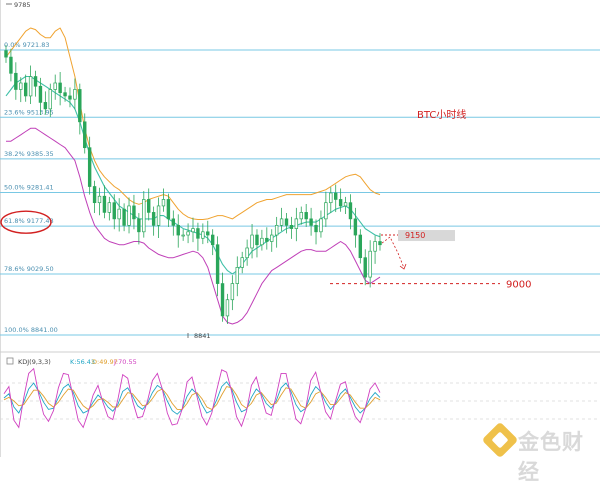 The height and width of the screenshot is (486, 600). What do you see at coordinates (551, 457) in the screenshot?
I see `watermark-text: 金色财经` at bounding box center [551, 457].